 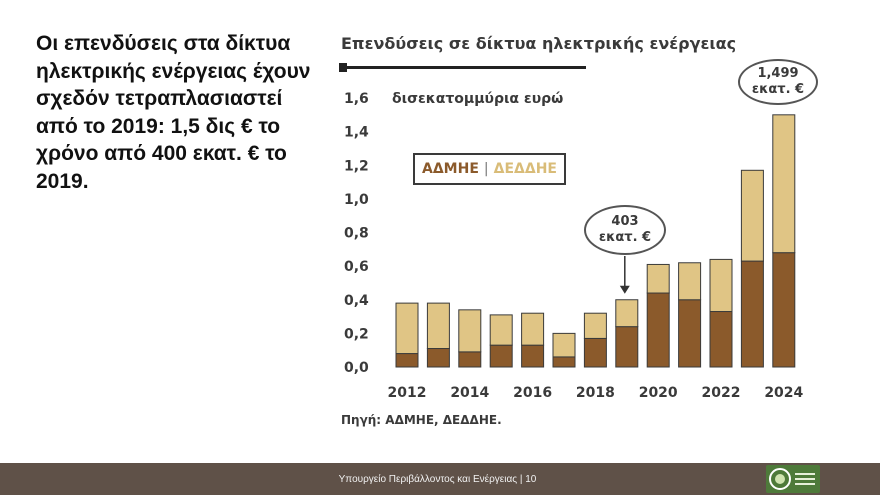 I want to click on bar-deddie-2015, so click(x=501, y=330).